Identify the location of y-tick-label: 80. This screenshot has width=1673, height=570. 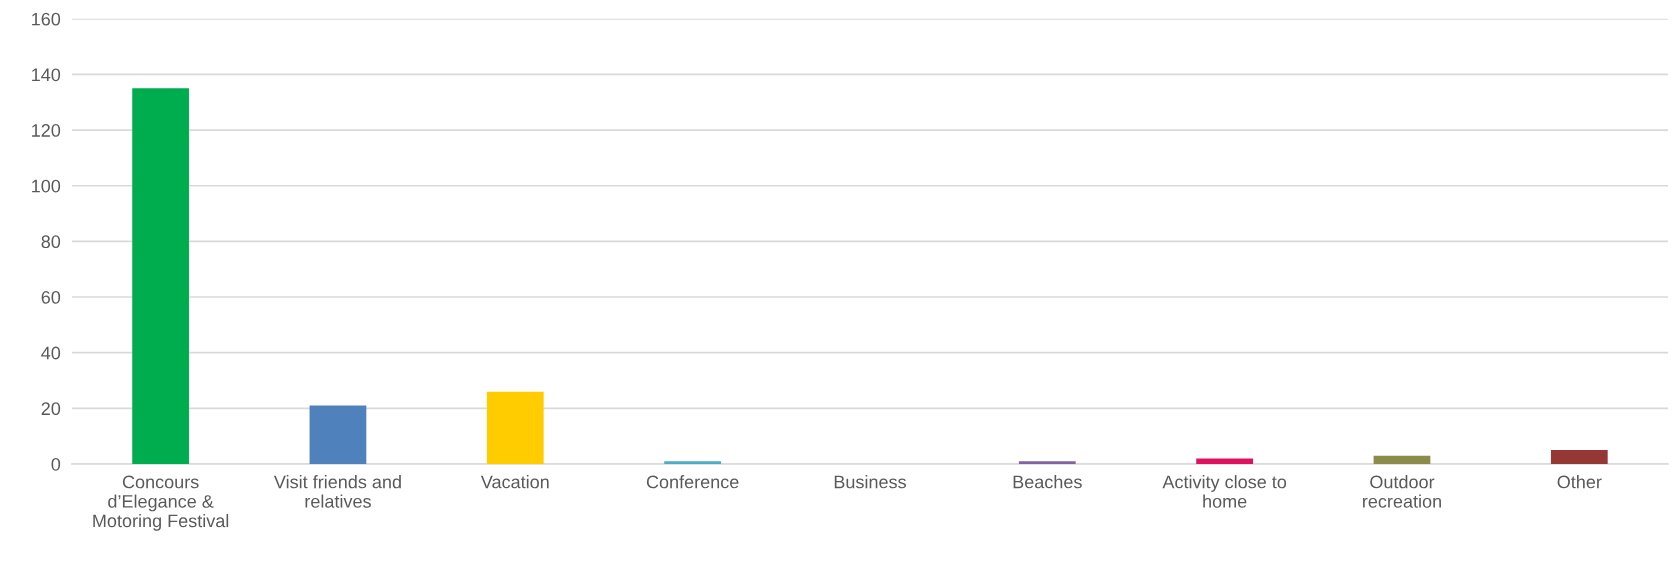
(51, 242).